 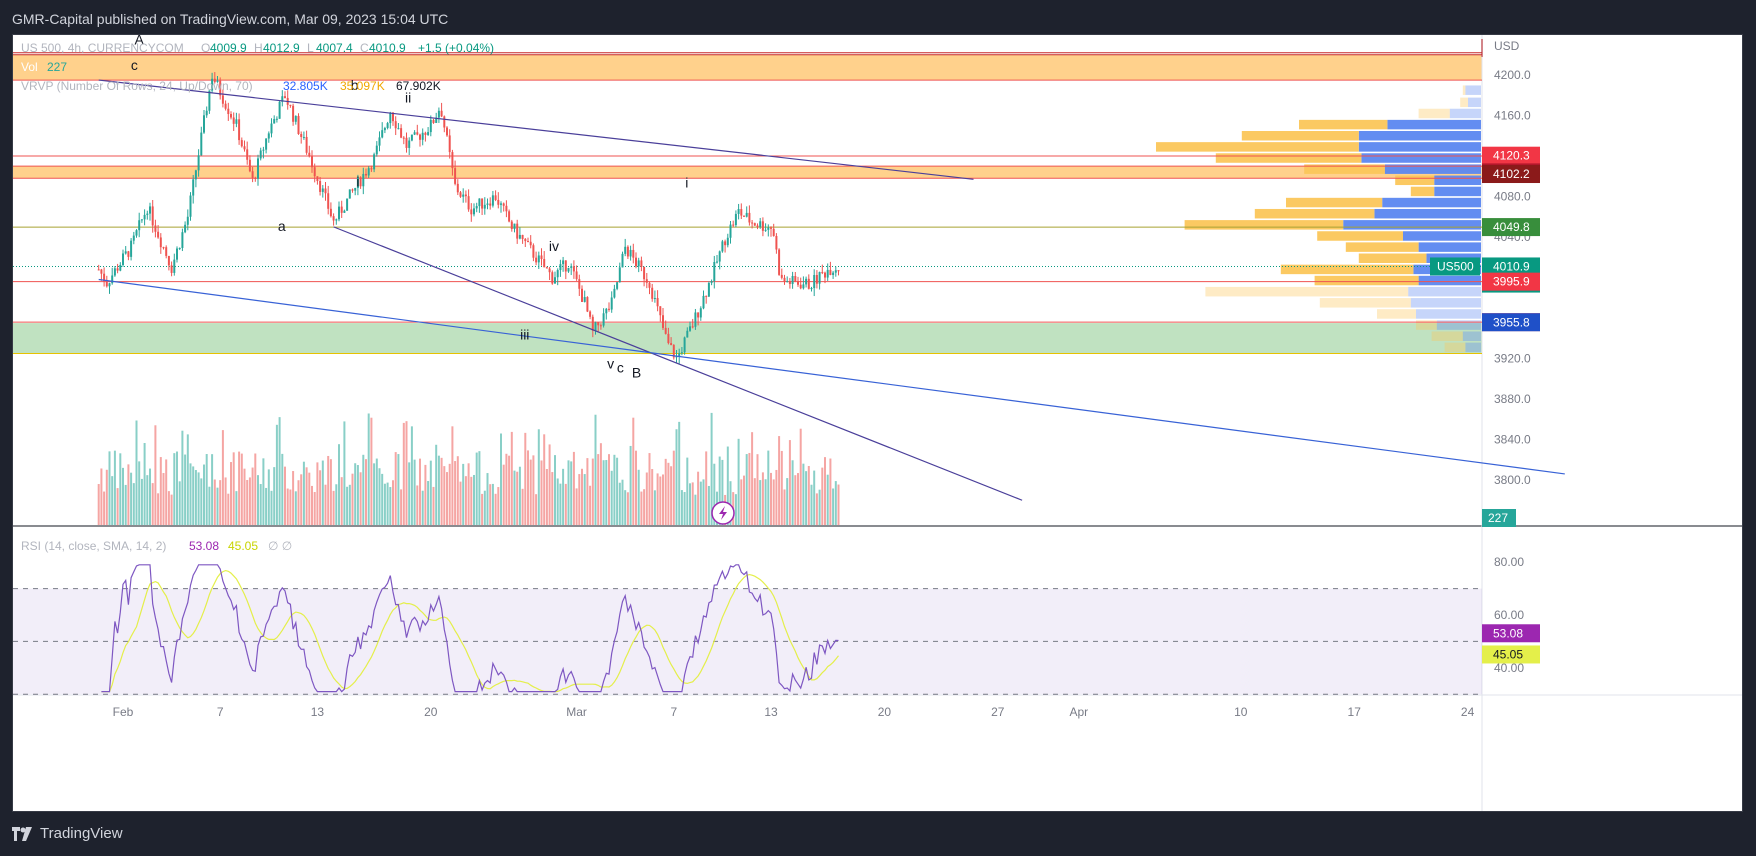 What do you see at coordinates (1512, 480) in the screenshot?
I see `price-tick: 3800.0` at bounding box center [1512, 480].